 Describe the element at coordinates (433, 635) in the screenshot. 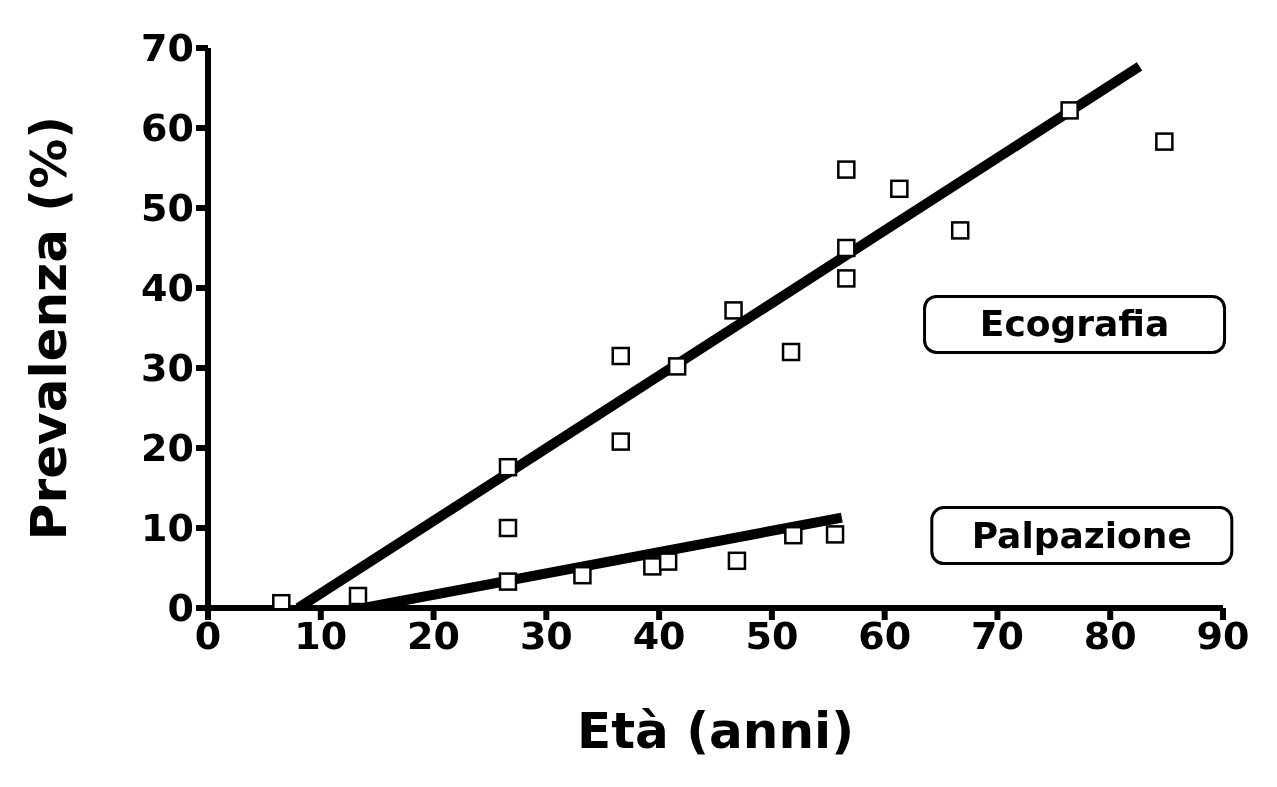

I see `x-tick-label: 20` at that location.